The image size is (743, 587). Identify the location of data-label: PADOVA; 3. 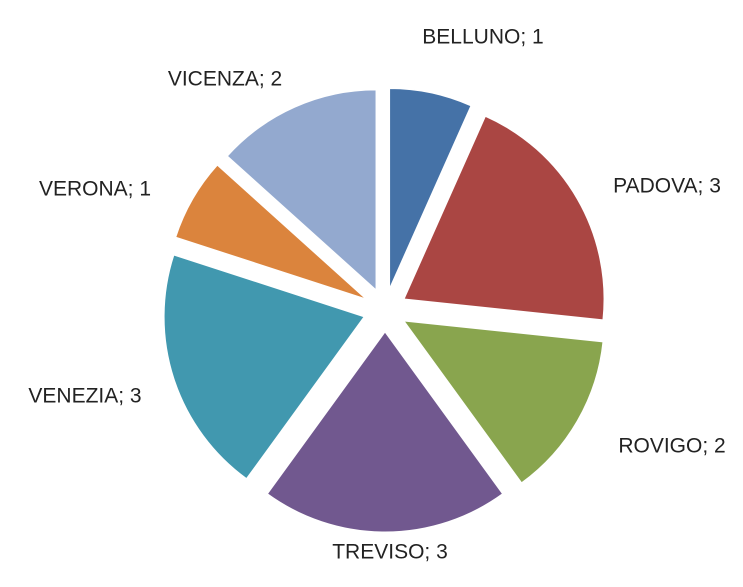
(667, 186).